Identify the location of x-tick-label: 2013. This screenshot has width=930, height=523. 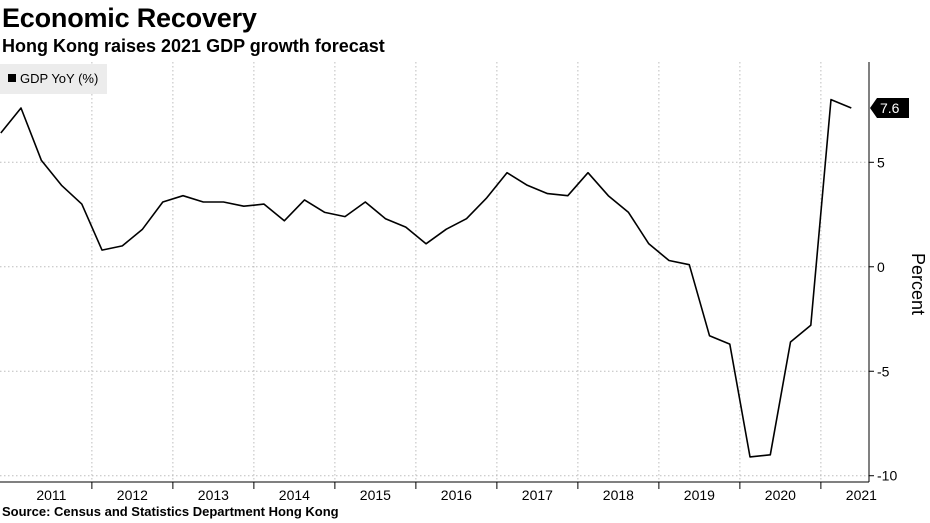
(213, 495).